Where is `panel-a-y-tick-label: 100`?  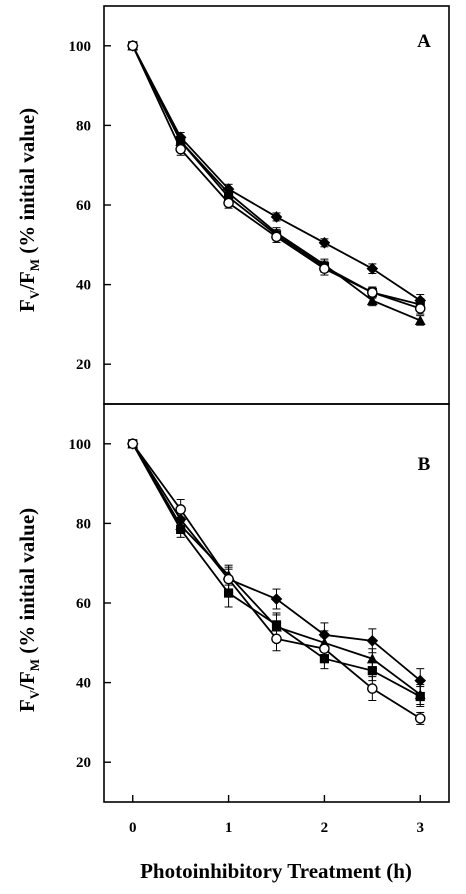
panel-a-y-tick-label: 100 is located at coordinates (80, 47).